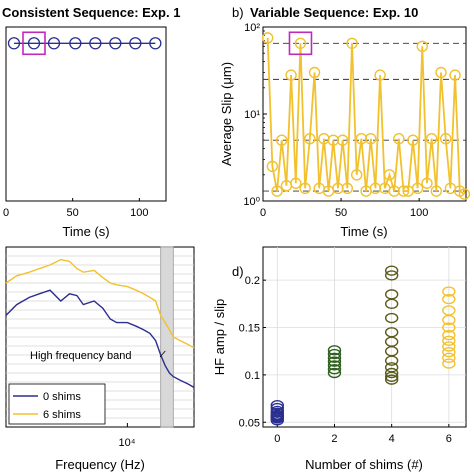 The height and width of the screenshot is (474, 474). I want to click on panel-d-label: d), so click(238, 271).